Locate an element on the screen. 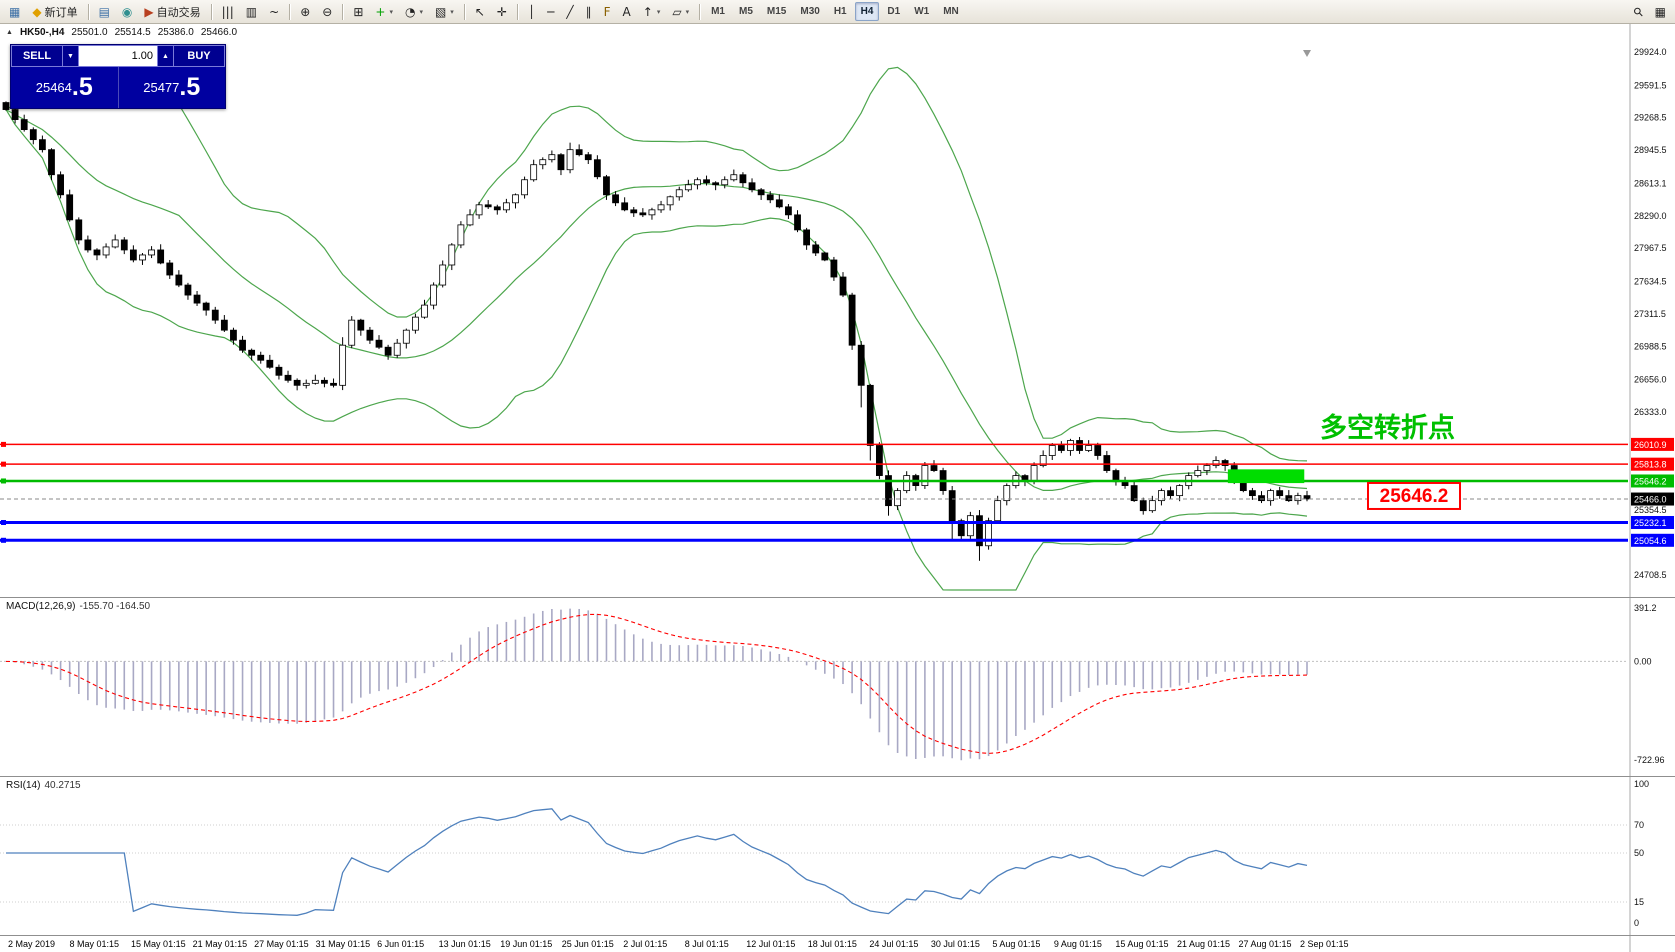 The height and width of the screenshot is (952, 1675). cursor-icon: ↖ is located at coordinates (480, 12).